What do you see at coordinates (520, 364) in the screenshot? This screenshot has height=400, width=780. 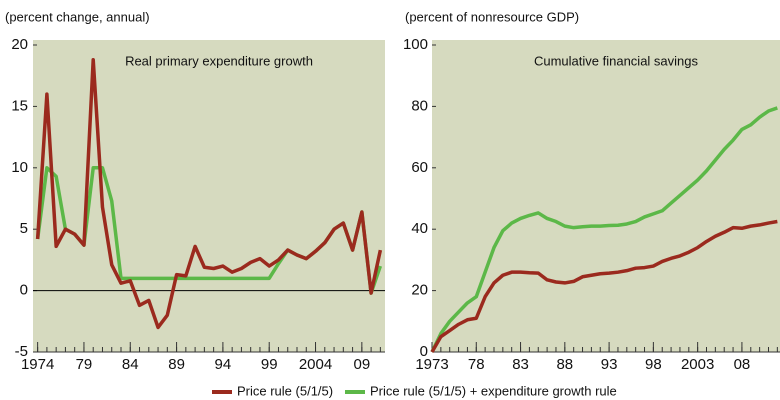 I see `x-tick-label: 83` at bounding box center [520, 364].